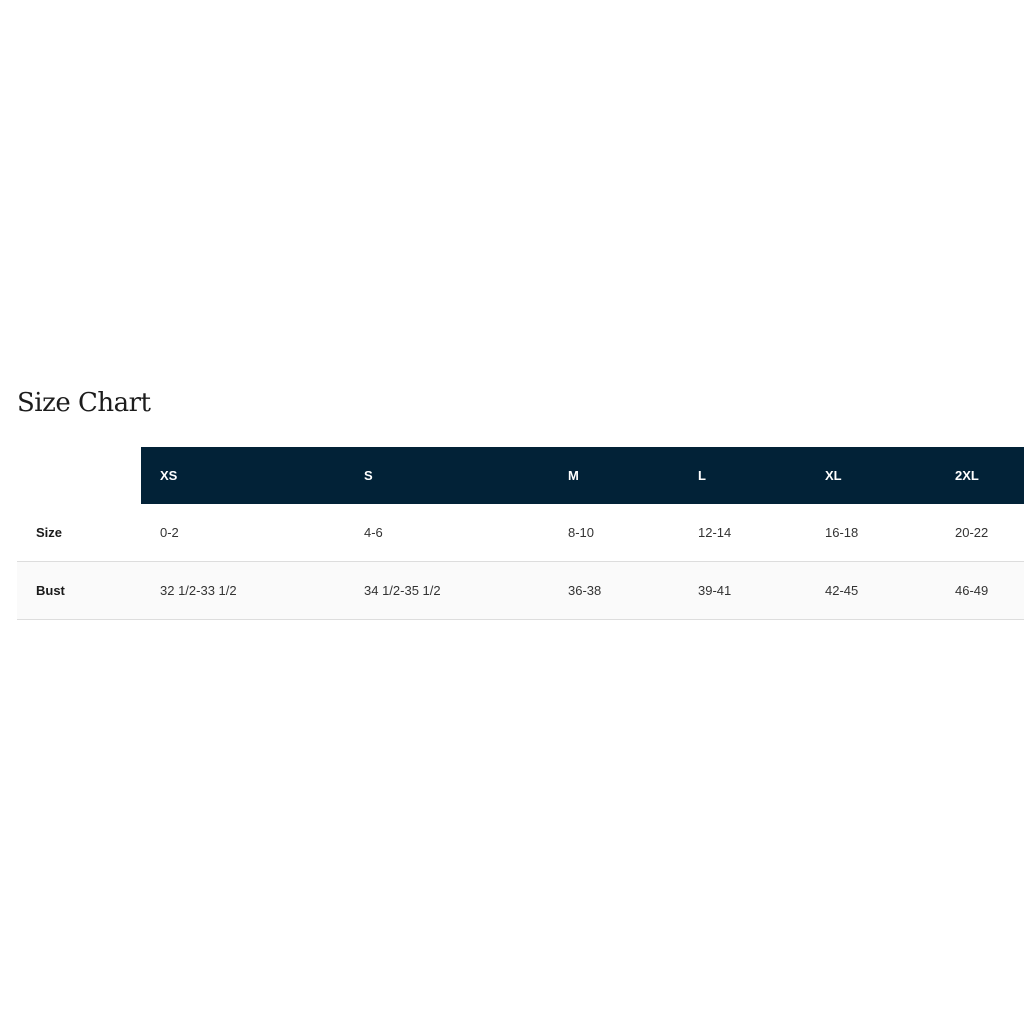 Image resolution: width=1024 pixels, height=1024 pixels. I want to click on header-row: XS S M L XL 2XL, so click(520, 475).